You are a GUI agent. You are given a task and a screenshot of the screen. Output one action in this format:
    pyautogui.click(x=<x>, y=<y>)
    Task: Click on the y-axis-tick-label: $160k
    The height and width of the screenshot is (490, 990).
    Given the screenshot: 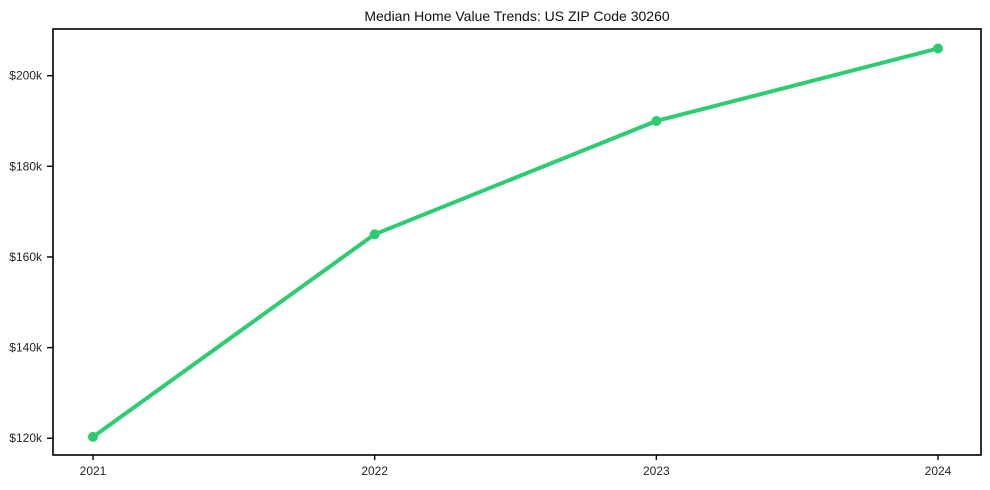 What is the action you would take?
    pyautogui.click(x=26, y=257)
    